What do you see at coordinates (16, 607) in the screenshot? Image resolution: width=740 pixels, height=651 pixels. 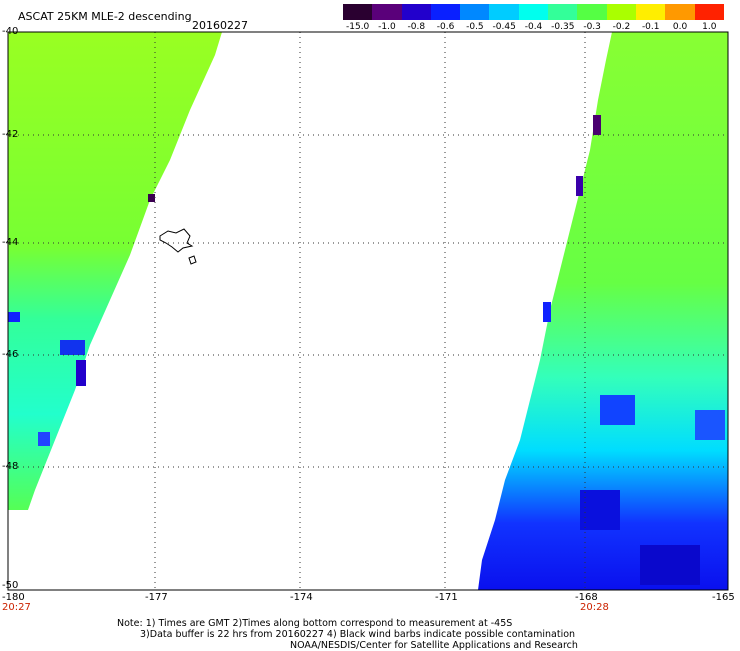 I see `time-label: 20:27` at bounding box center [16, 607].